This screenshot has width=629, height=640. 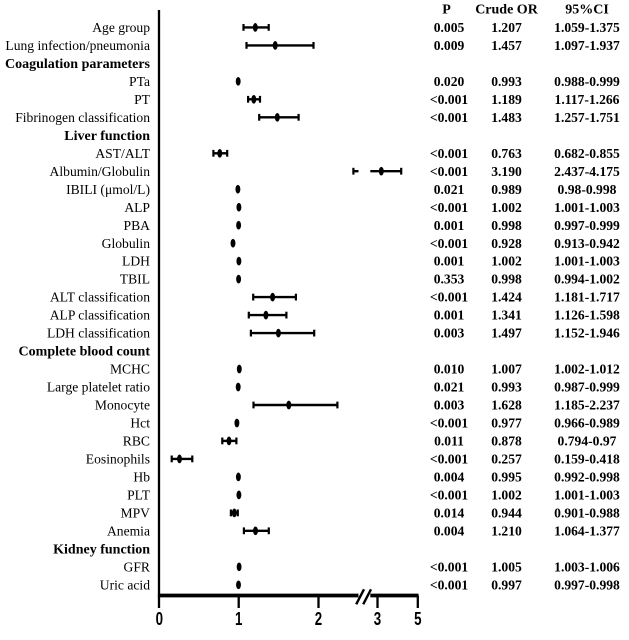 What do you see at coordinates (139, 495) in the screenshot?
I see `svg-text: PLT` at bounding box center [139, 495].